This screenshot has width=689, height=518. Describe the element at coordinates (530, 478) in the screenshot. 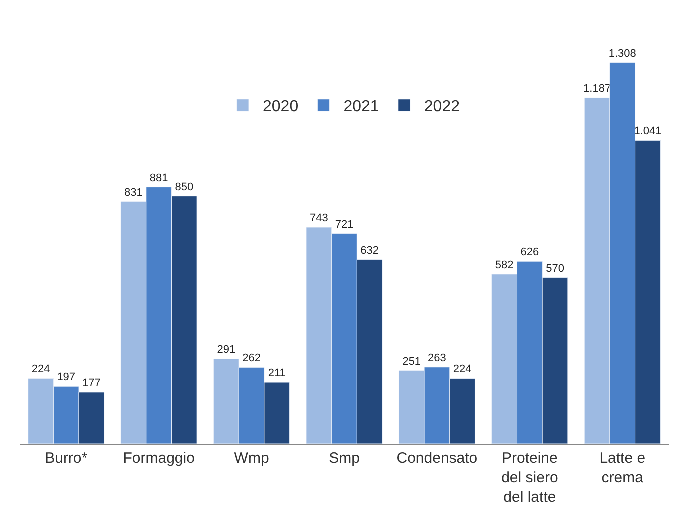

I see `x-tick-label: Proteine del siero del latte` at that location.